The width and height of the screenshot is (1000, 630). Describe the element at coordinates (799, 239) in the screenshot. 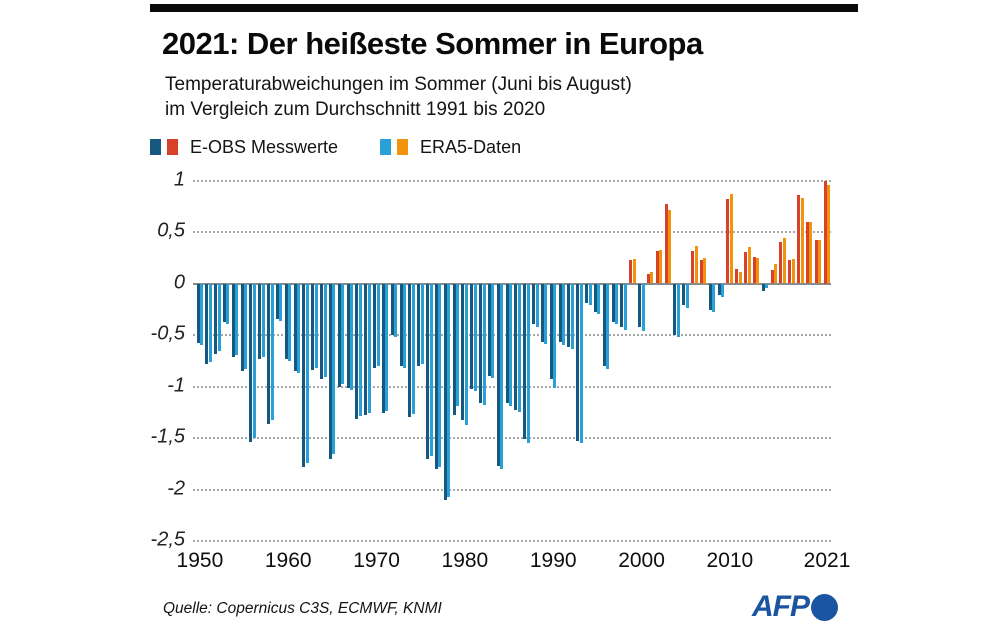

I see `bar-2018-eobs` at that location.